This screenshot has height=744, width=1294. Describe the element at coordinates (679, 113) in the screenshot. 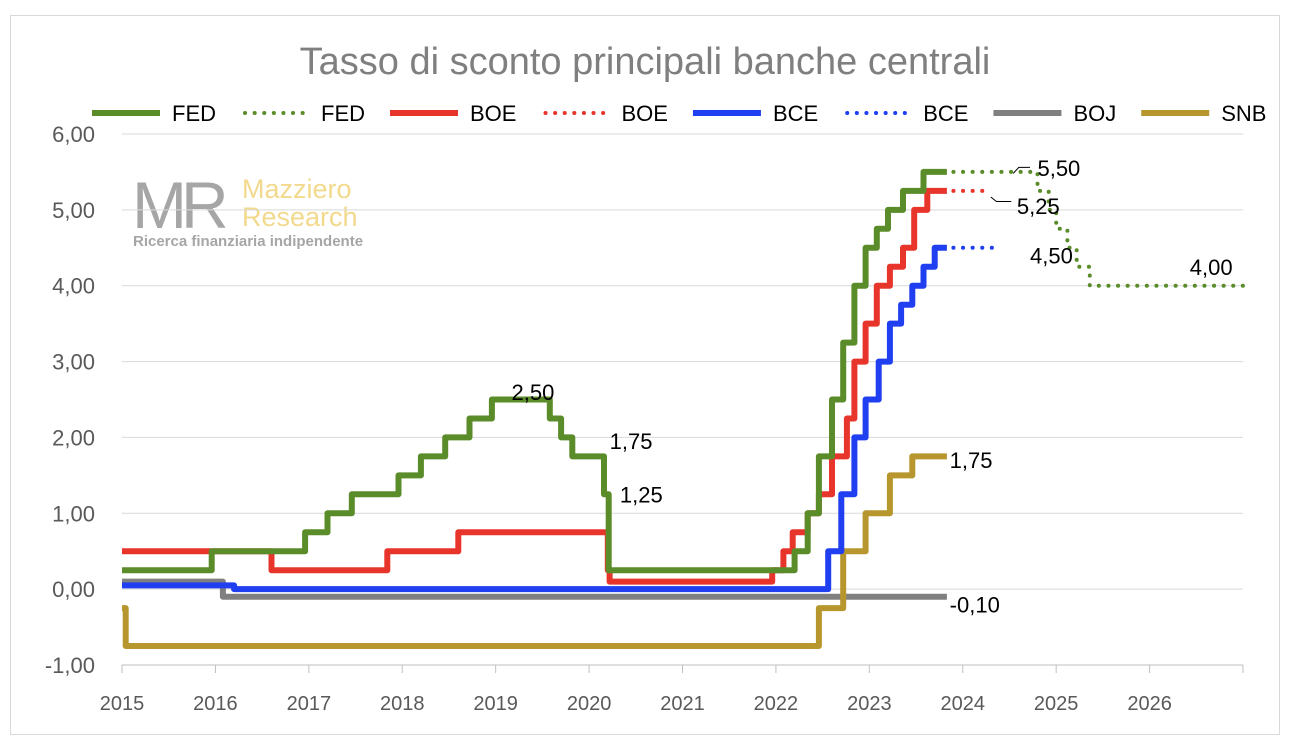

I see `legend: FED FED BOE BOE BCE BCE BOJ SNB` at that location.